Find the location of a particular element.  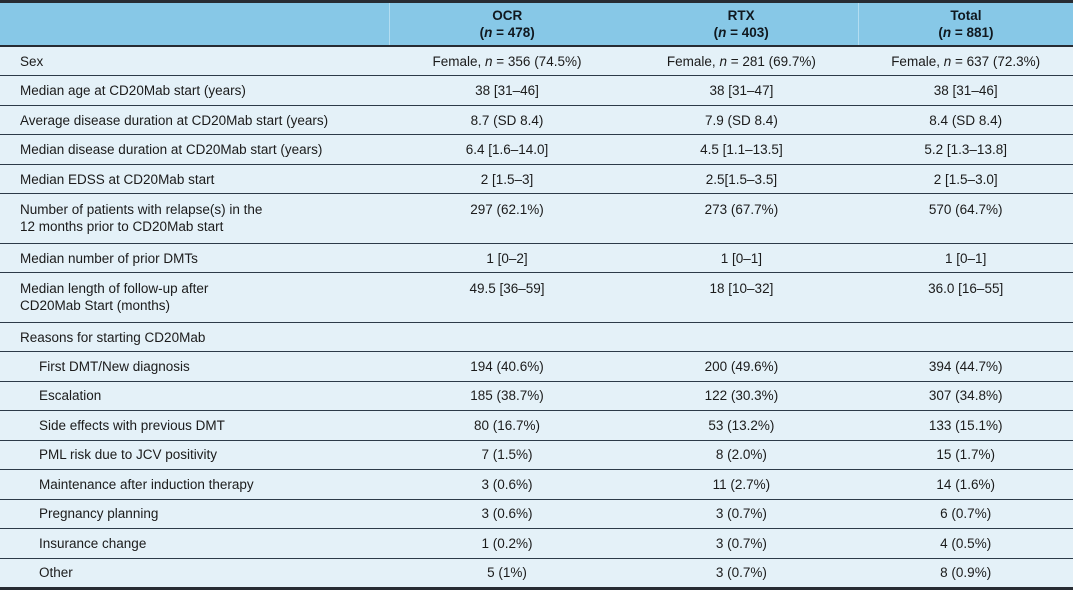

row-label: Escalation is located at coordinates (195, 396).